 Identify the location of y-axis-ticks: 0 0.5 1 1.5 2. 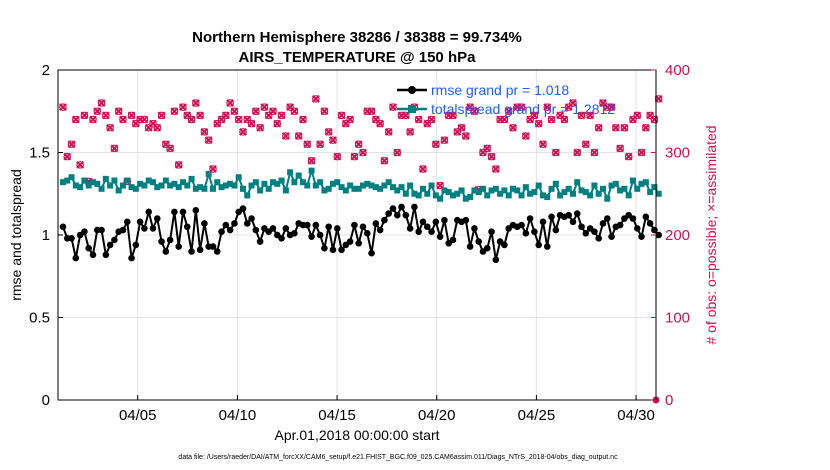
(46, 235).